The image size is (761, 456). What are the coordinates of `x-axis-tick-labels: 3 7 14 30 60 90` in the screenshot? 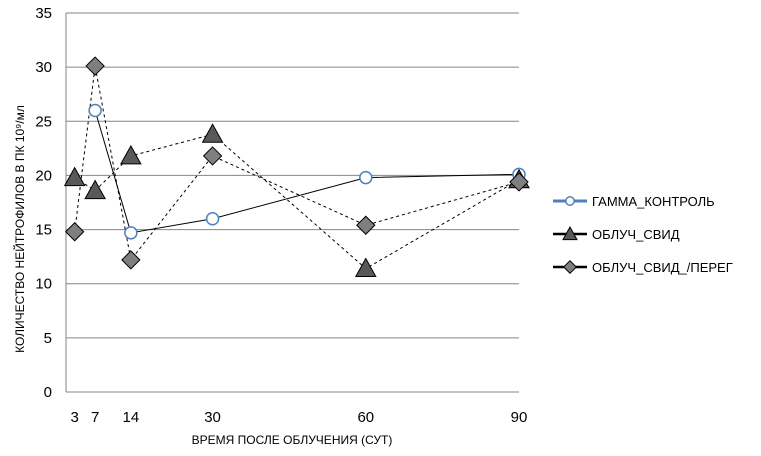 It's located at (299, 417).